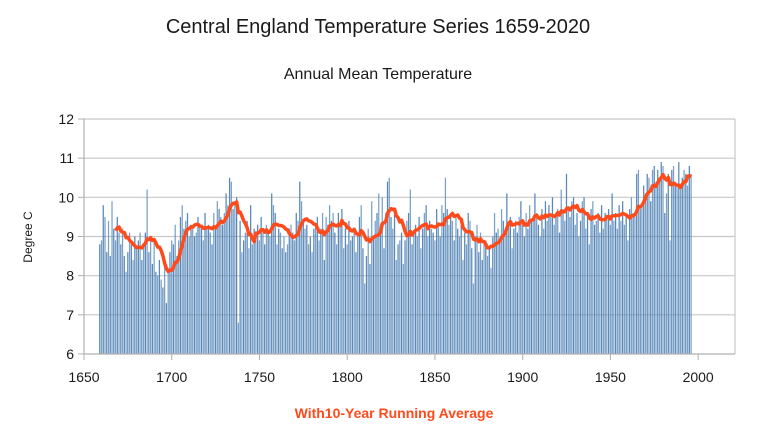 This screenshot has width=758, height=441. What do you see at coordinates (70, 354) in the screenshot?
I see `y-tick-label: 6` at bounding box center [70, 354].